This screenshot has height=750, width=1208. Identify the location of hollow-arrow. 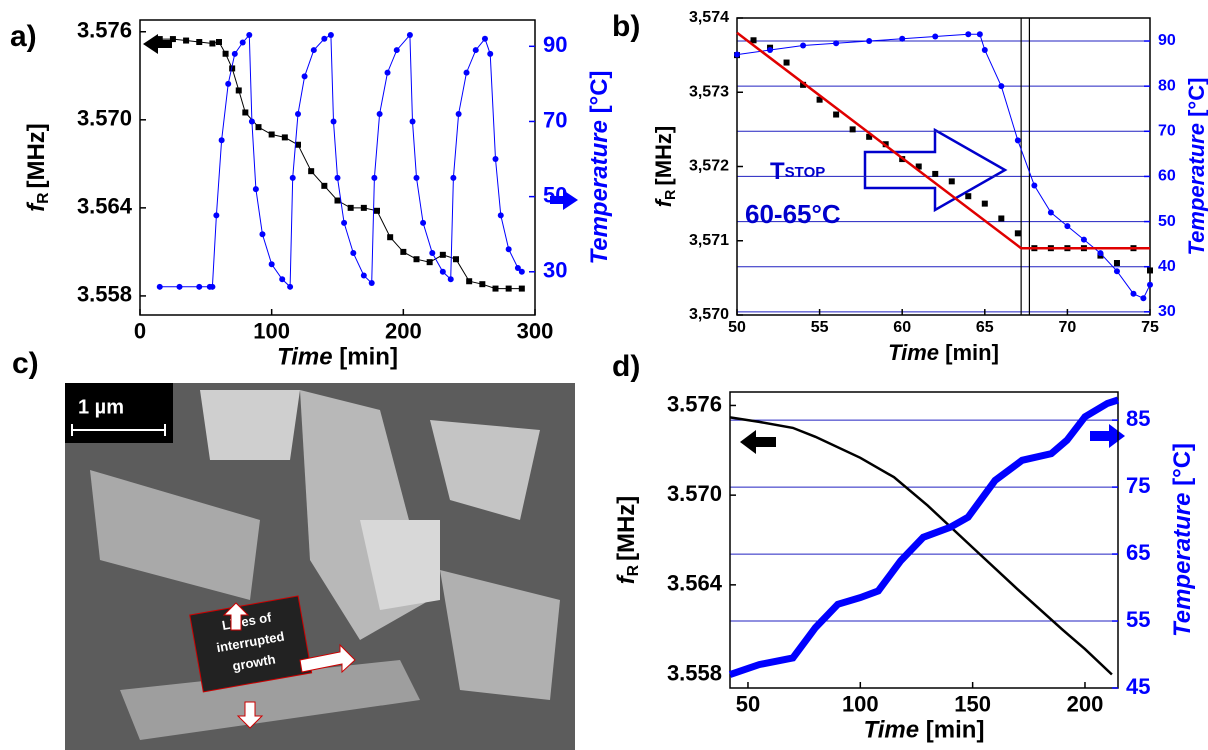
(935, 170).